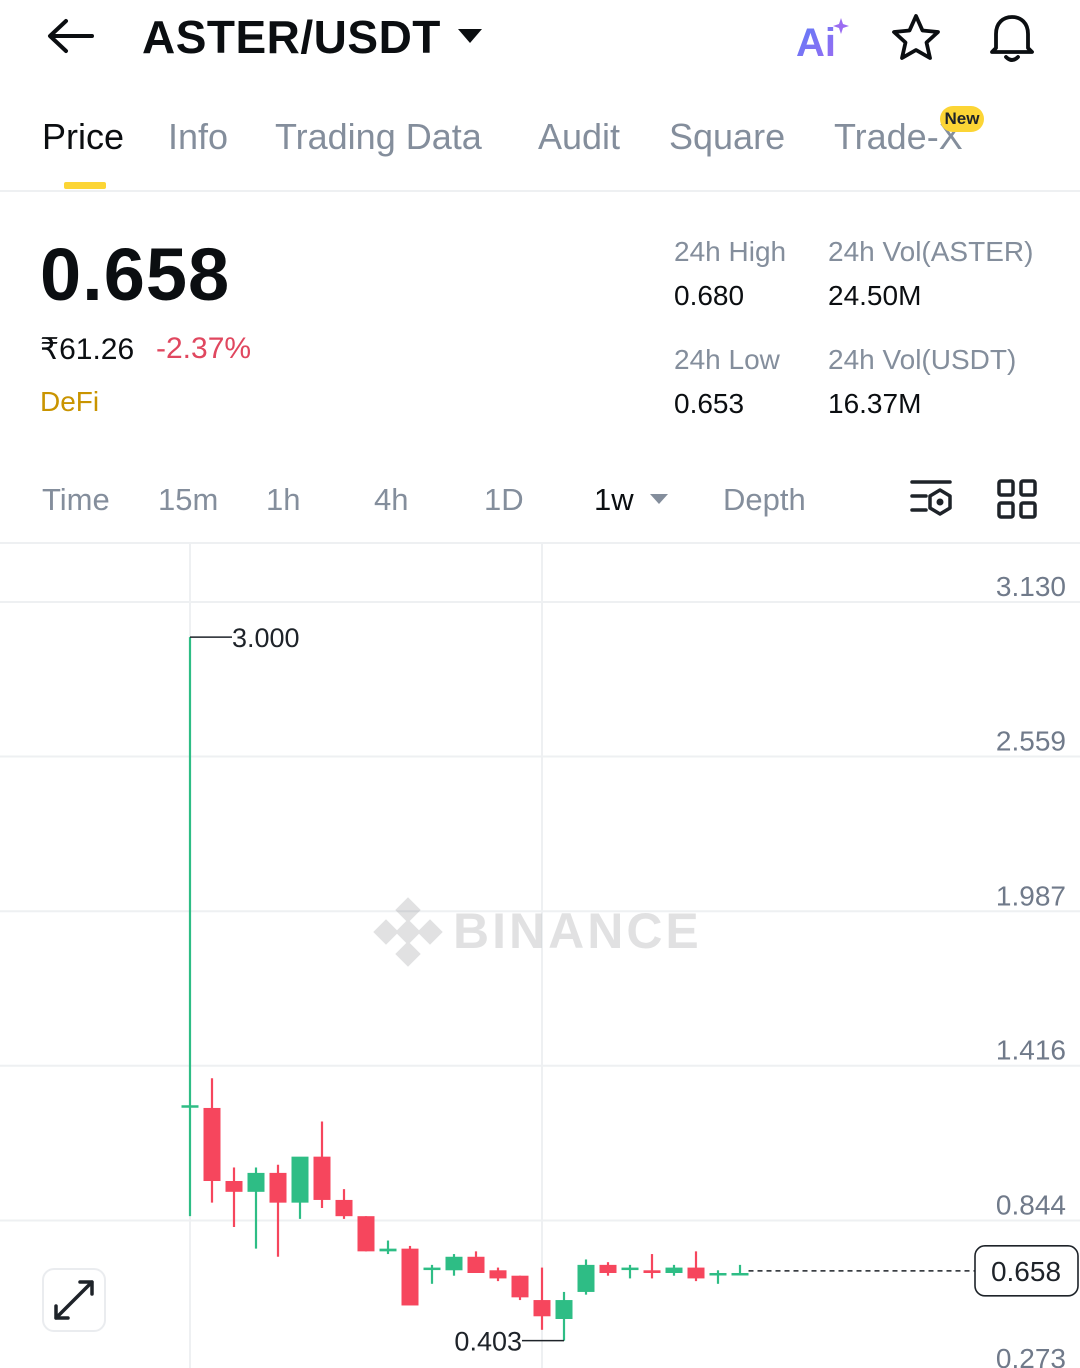 The image size is (1080, 1368). I want to click on y-axis-tick-label: 3.130, so click(1031, 586).